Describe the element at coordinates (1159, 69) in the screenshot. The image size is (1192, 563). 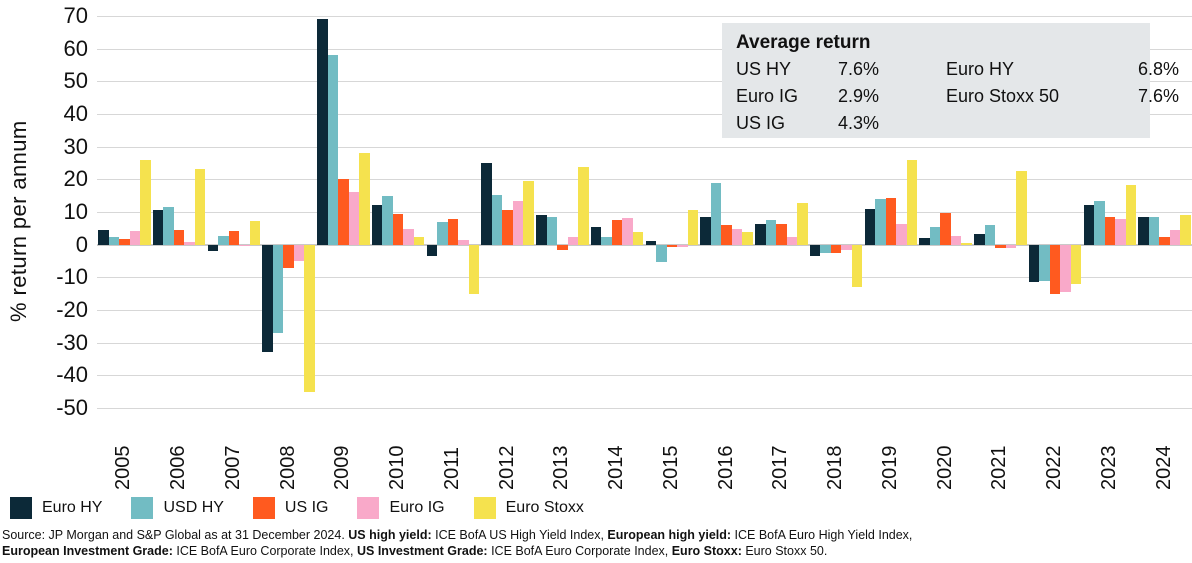
I see `average-return-value: 6.8%` at that location.